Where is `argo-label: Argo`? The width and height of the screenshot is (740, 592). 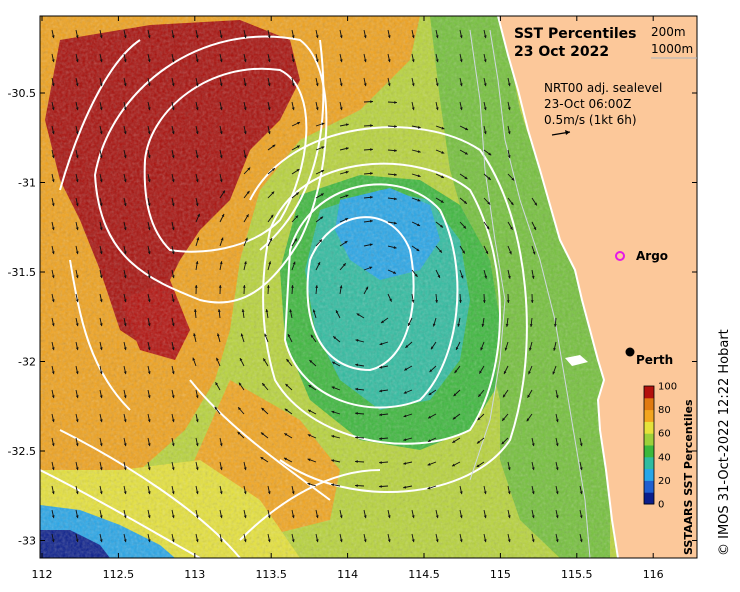 argo-label: Argo is located at coordinates (652, 256).